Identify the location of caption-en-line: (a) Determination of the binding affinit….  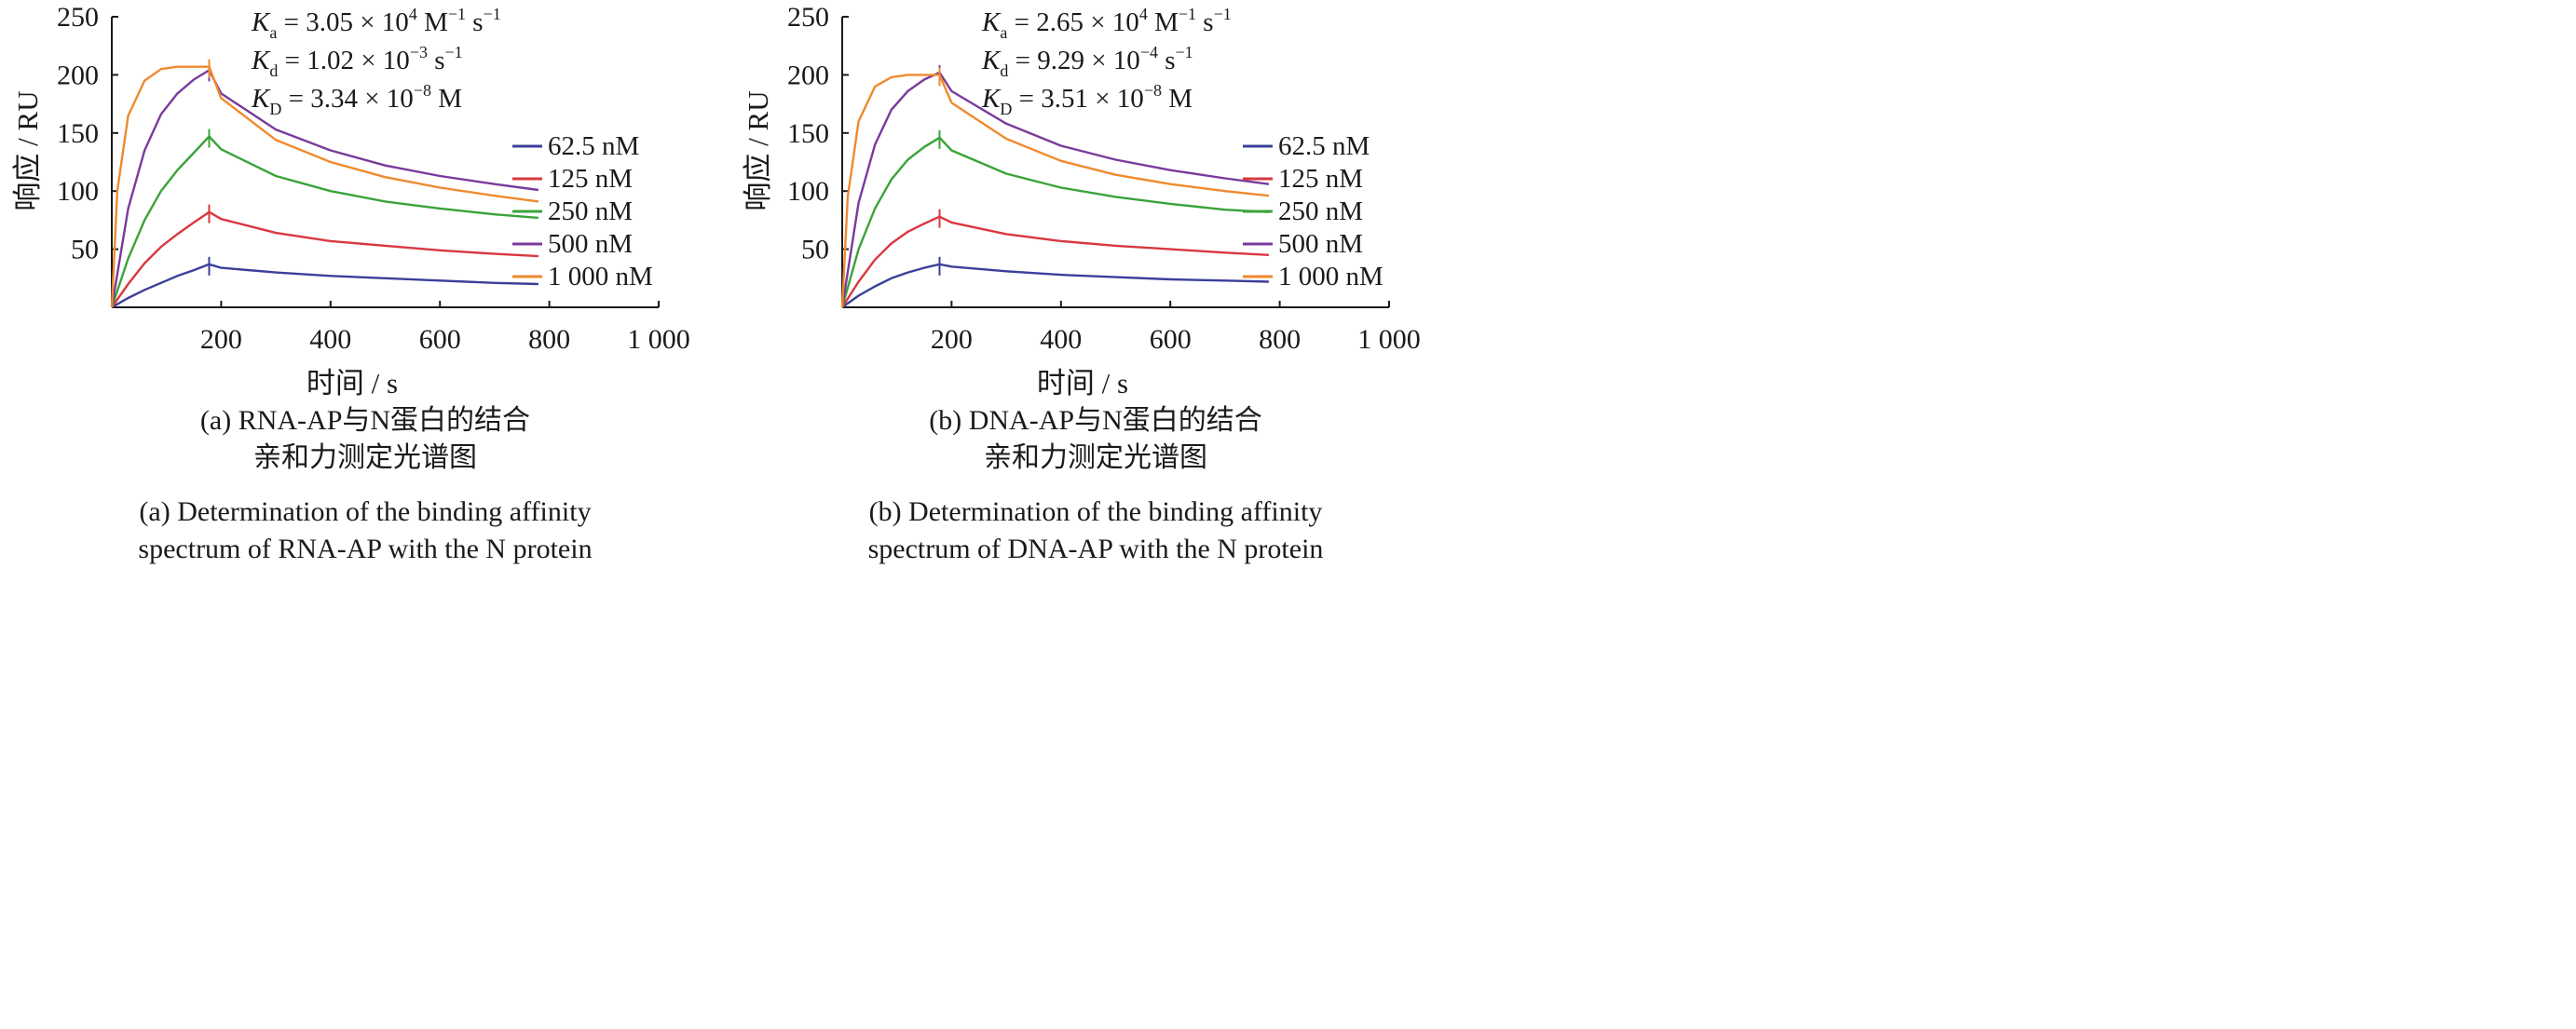
(365, 511).